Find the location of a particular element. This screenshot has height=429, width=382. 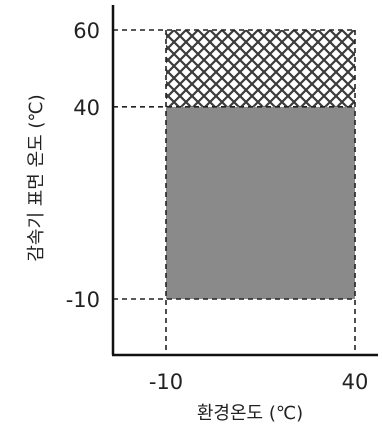

y-tick-label: 60 is located at coordinates (86, 31).